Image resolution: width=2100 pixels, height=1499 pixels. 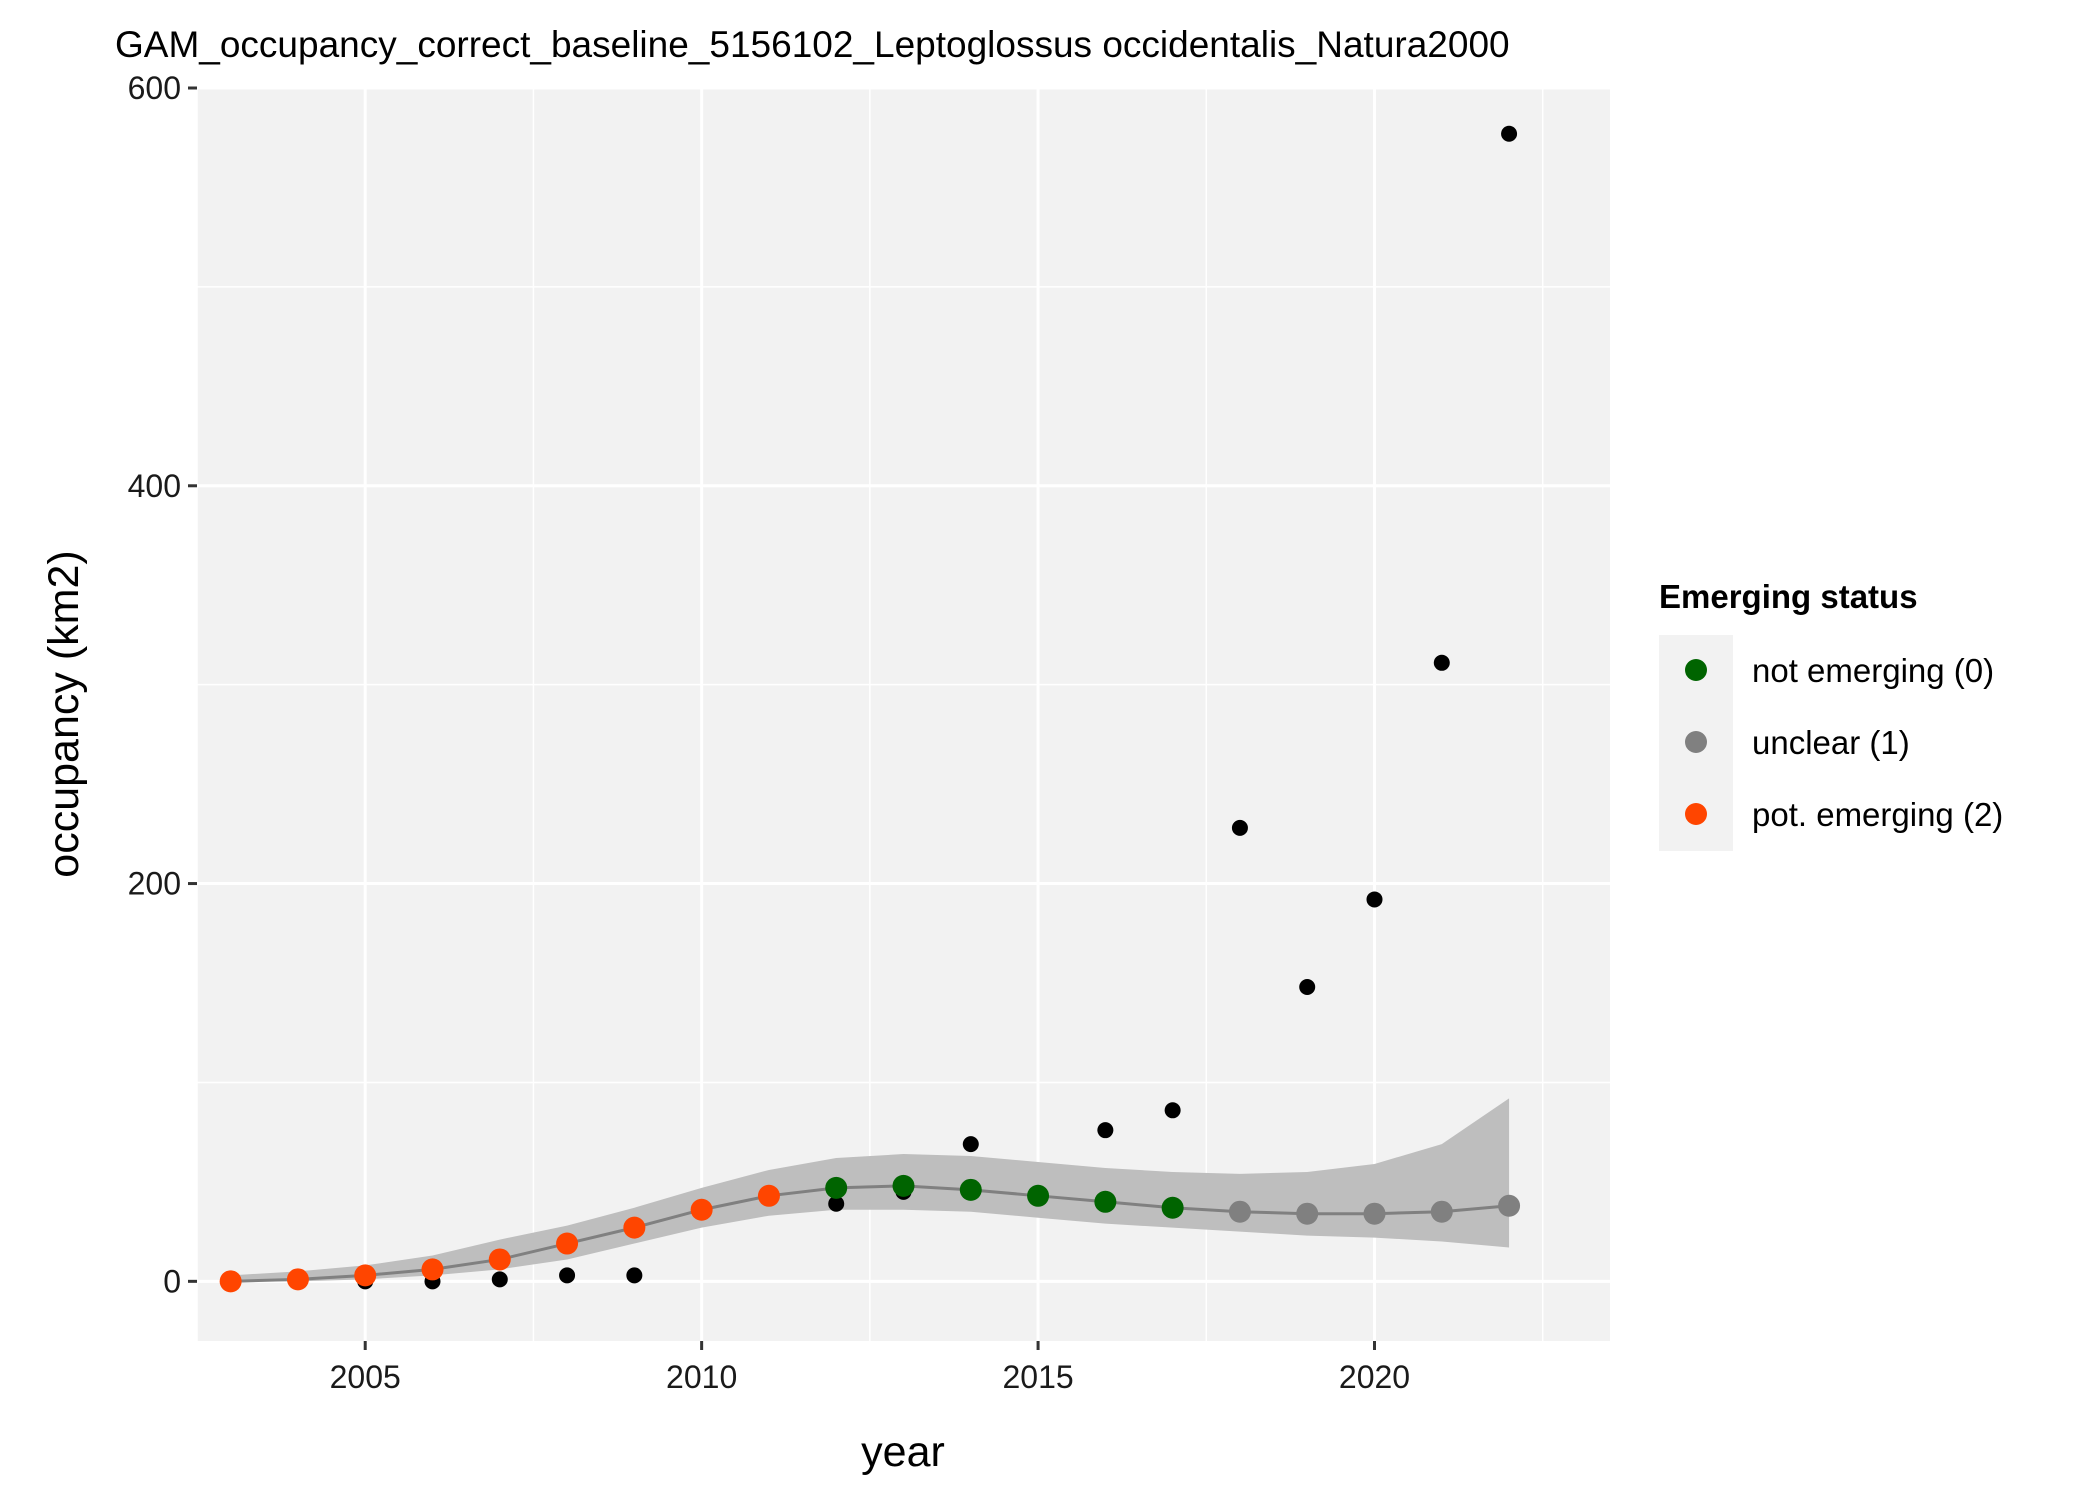 What do you see at coordinates (1873, 670) in the screenshot?
I see `legend-label: not emerging (0)` at bounding box center [1873, 670].